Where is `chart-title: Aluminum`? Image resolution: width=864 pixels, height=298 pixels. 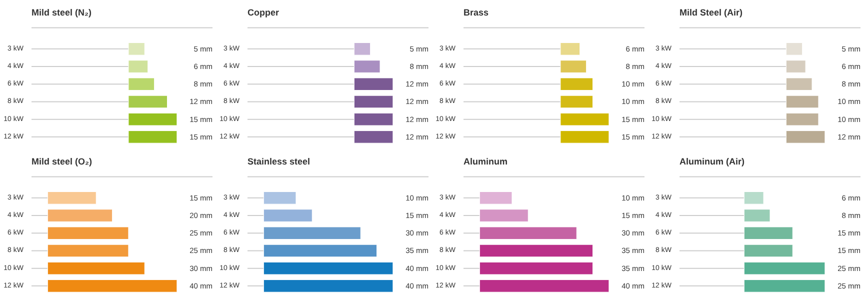
chart-title: Aluminum is located at coordinates (486, 161).